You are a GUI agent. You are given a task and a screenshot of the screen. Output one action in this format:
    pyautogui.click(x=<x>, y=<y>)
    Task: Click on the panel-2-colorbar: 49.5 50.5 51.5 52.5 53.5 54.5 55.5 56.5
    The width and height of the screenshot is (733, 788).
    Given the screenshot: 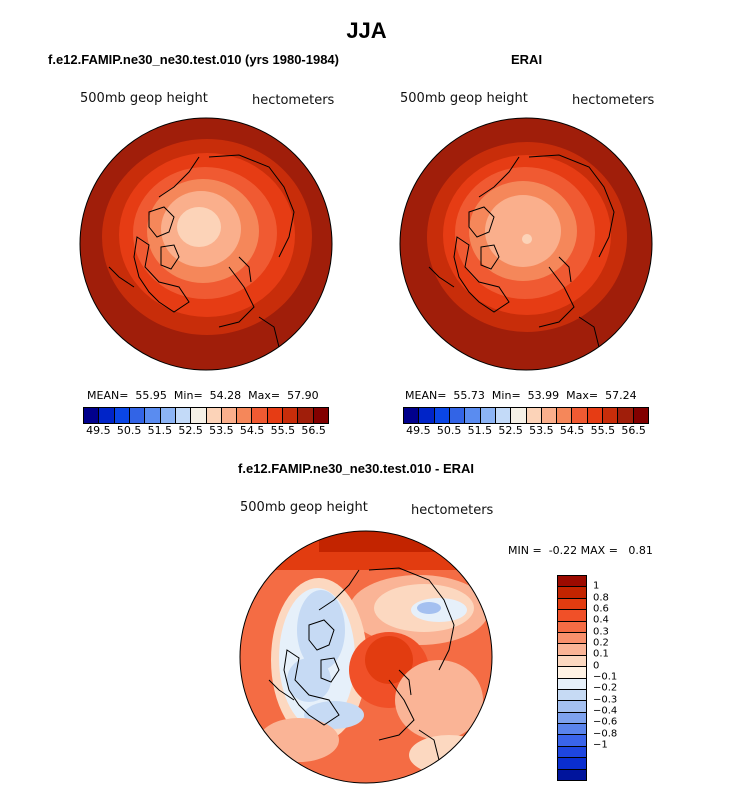 What is the action you would take?
    pyautogui.click(x=526, y=422)
    